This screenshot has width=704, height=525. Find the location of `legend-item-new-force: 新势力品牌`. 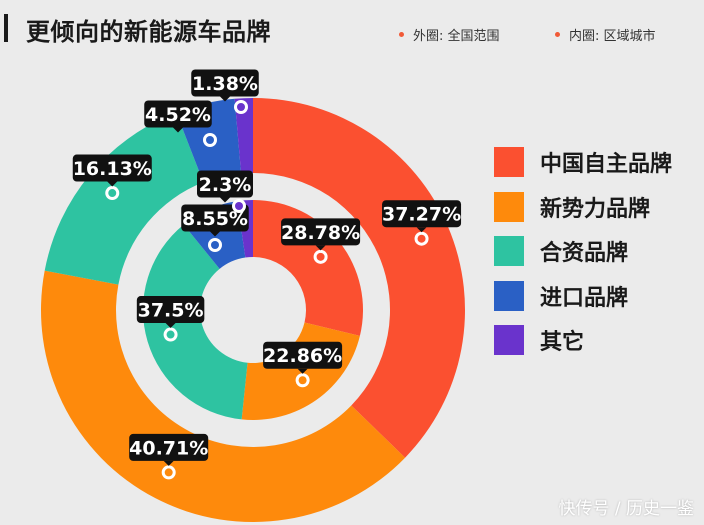

legend-item-new-force: 新势力品牌 is located at coordinates (583, 207).